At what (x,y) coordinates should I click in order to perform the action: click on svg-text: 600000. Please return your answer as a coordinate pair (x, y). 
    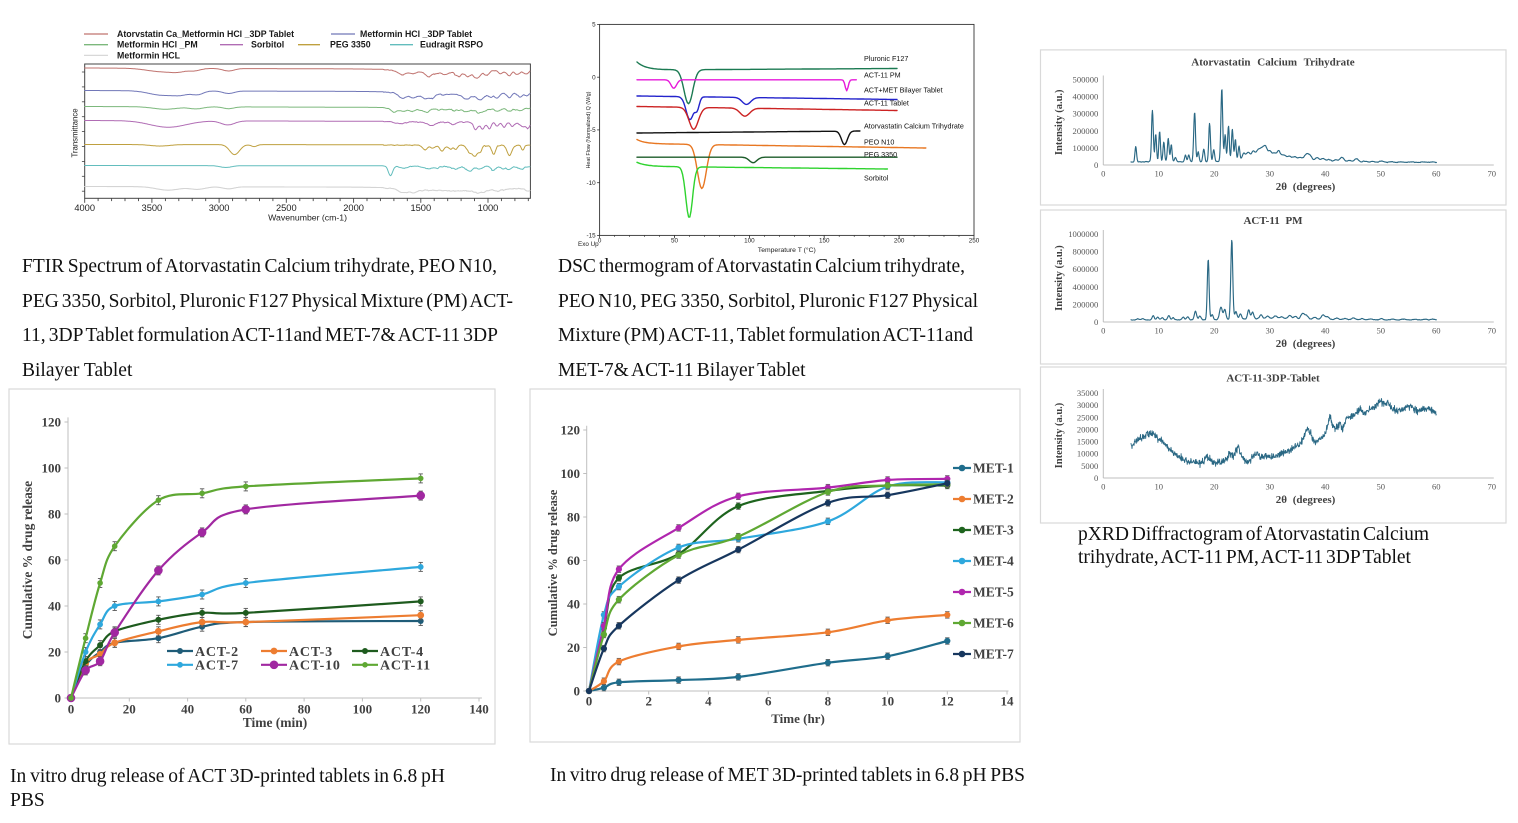
    Looking at the image, I should click on (1086, 269).